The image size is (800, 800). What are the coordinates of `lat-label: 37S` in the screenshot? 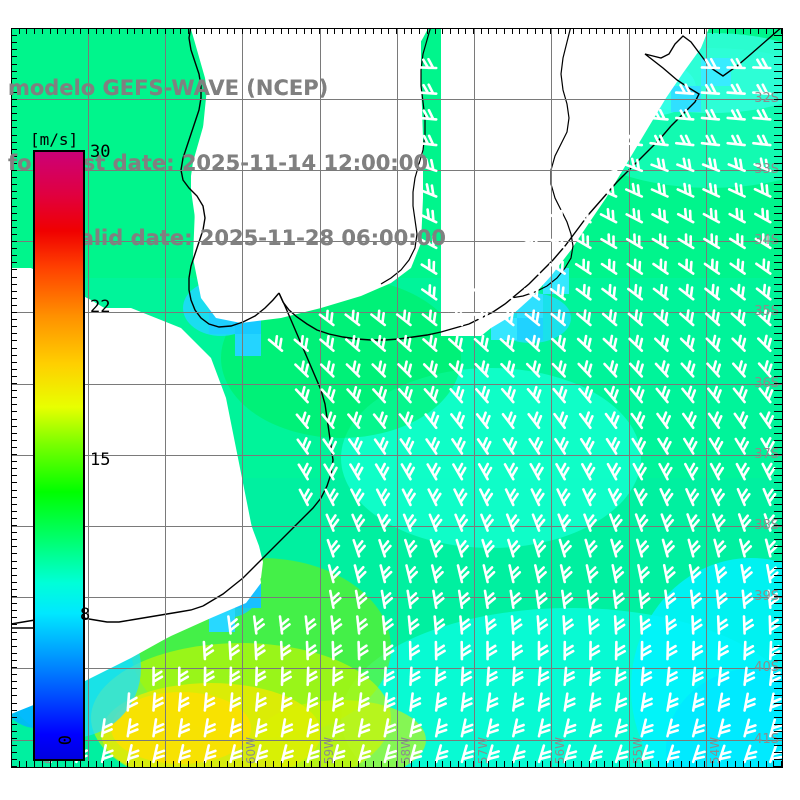 It's located at (766, 454).